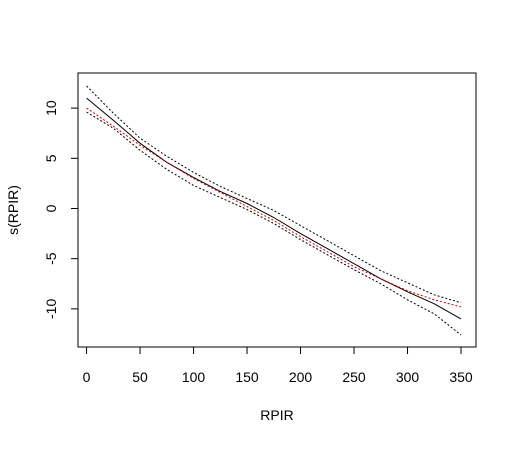  I want to click on x-tick-label: 50, so click(140, 377).